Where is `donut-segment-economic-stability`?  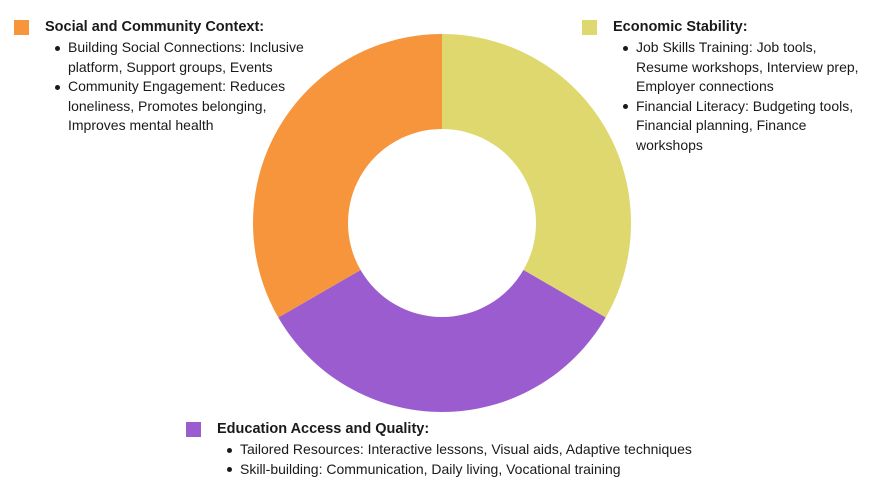
donut-segment-economic-stability is located at coordinates (536, 176).